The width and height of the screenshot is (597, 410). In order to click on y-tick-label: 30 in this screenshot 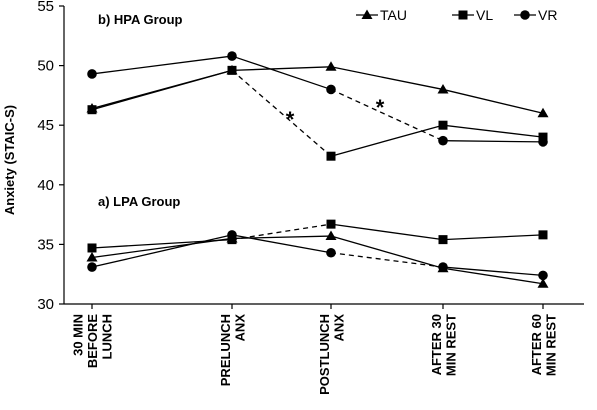, I will do `click(45, 304)`.